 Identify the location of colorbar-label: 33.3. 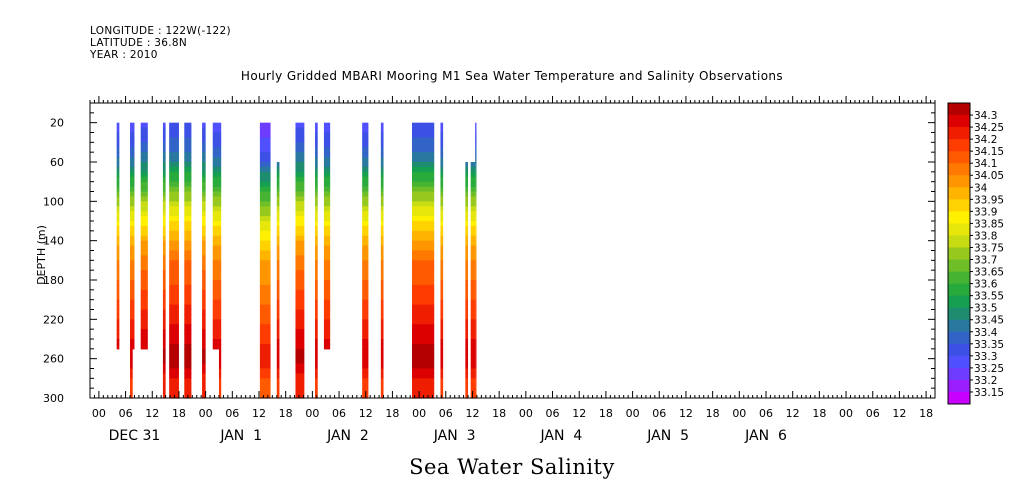
(985, 357).